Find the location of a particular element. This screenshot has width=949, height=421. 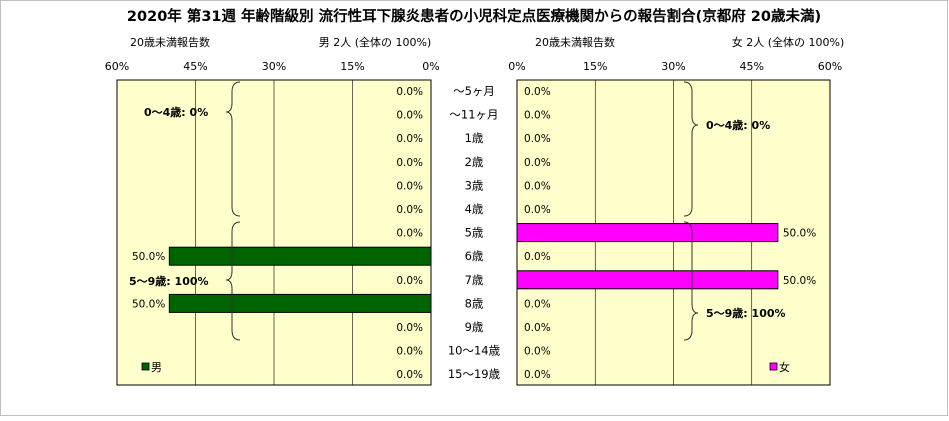

female-annotation-5-9: 5～9歳: 100% is located at coordinates (746, 313).